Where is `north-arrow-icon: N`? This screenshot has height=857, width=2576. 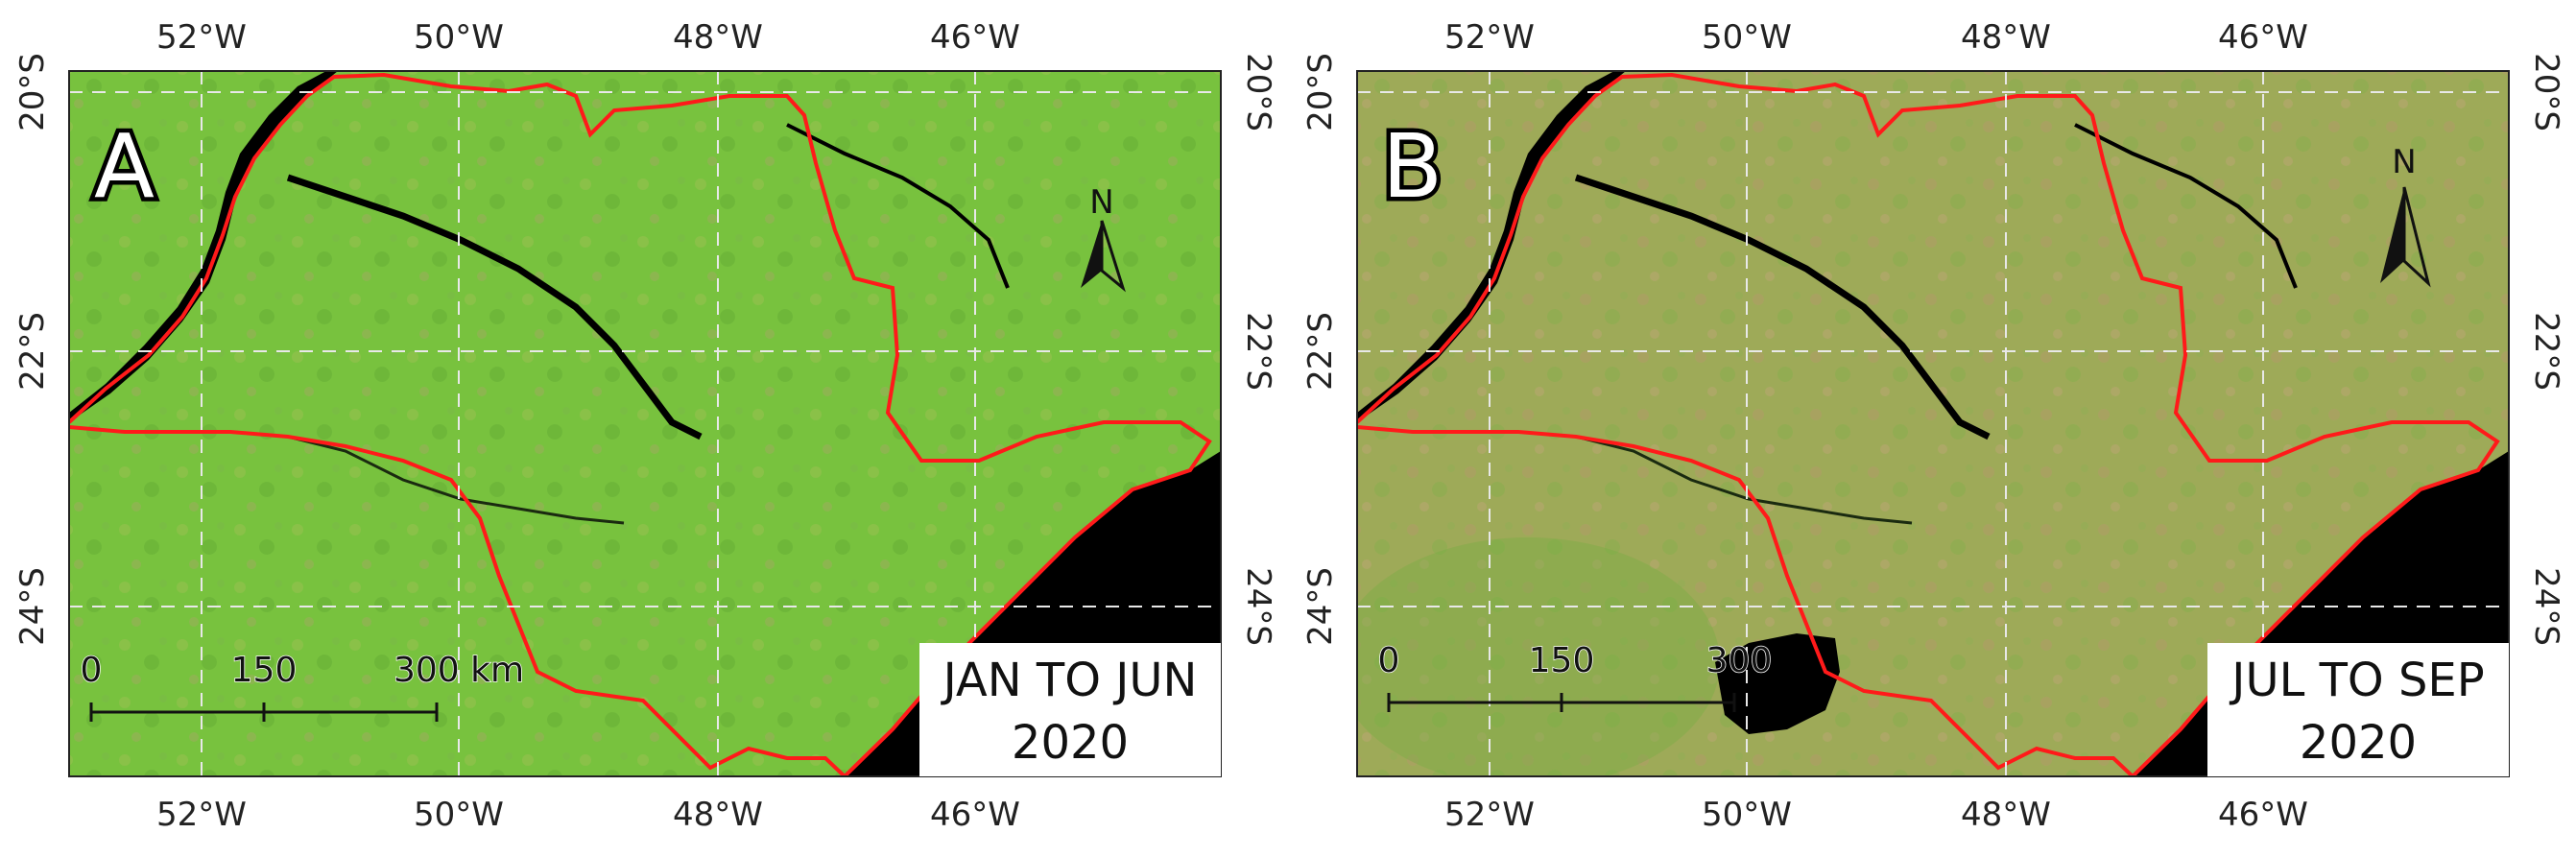 north-arrow-icon: N is located at coordinates (1103, 238).